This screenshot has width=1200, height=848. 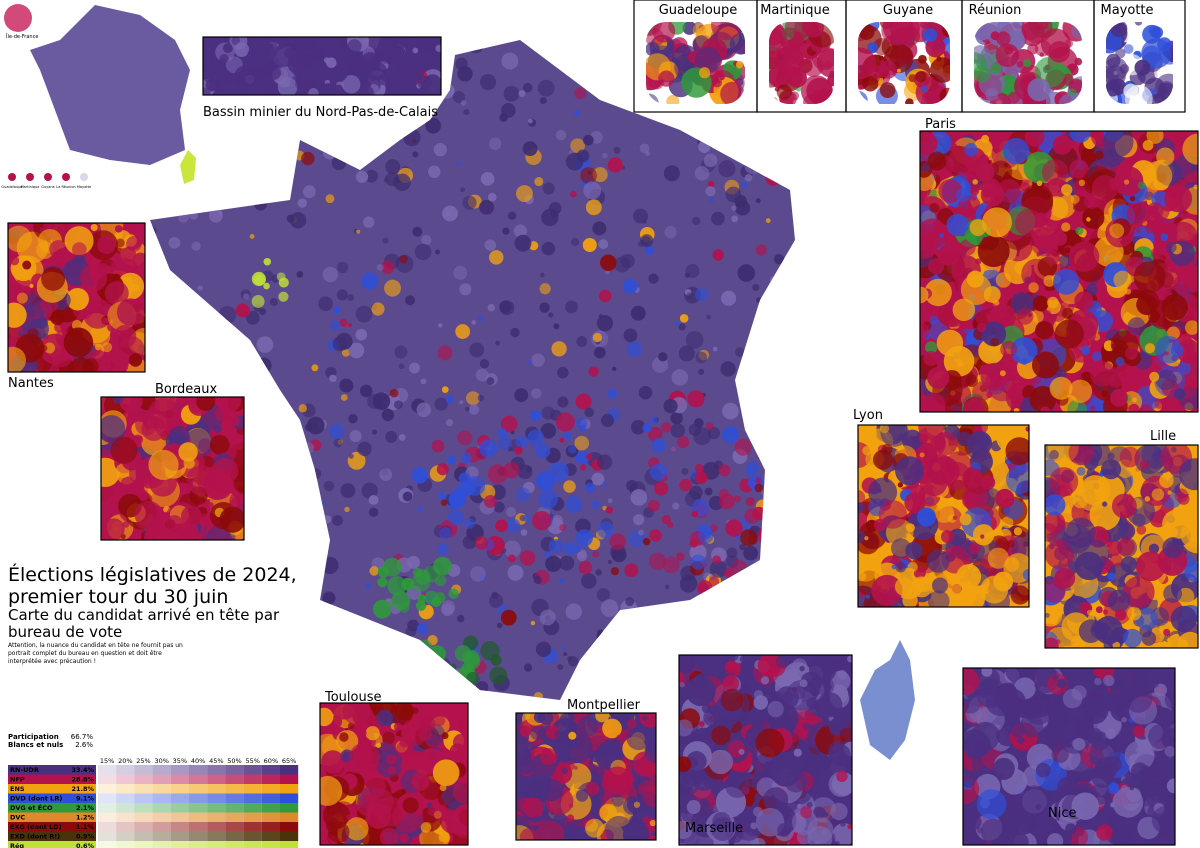 What do you see at coordinates (65, 632) in the screenshot?
I see `subtitle-line-2: bureau de vote` at bounding box center [65, 632].